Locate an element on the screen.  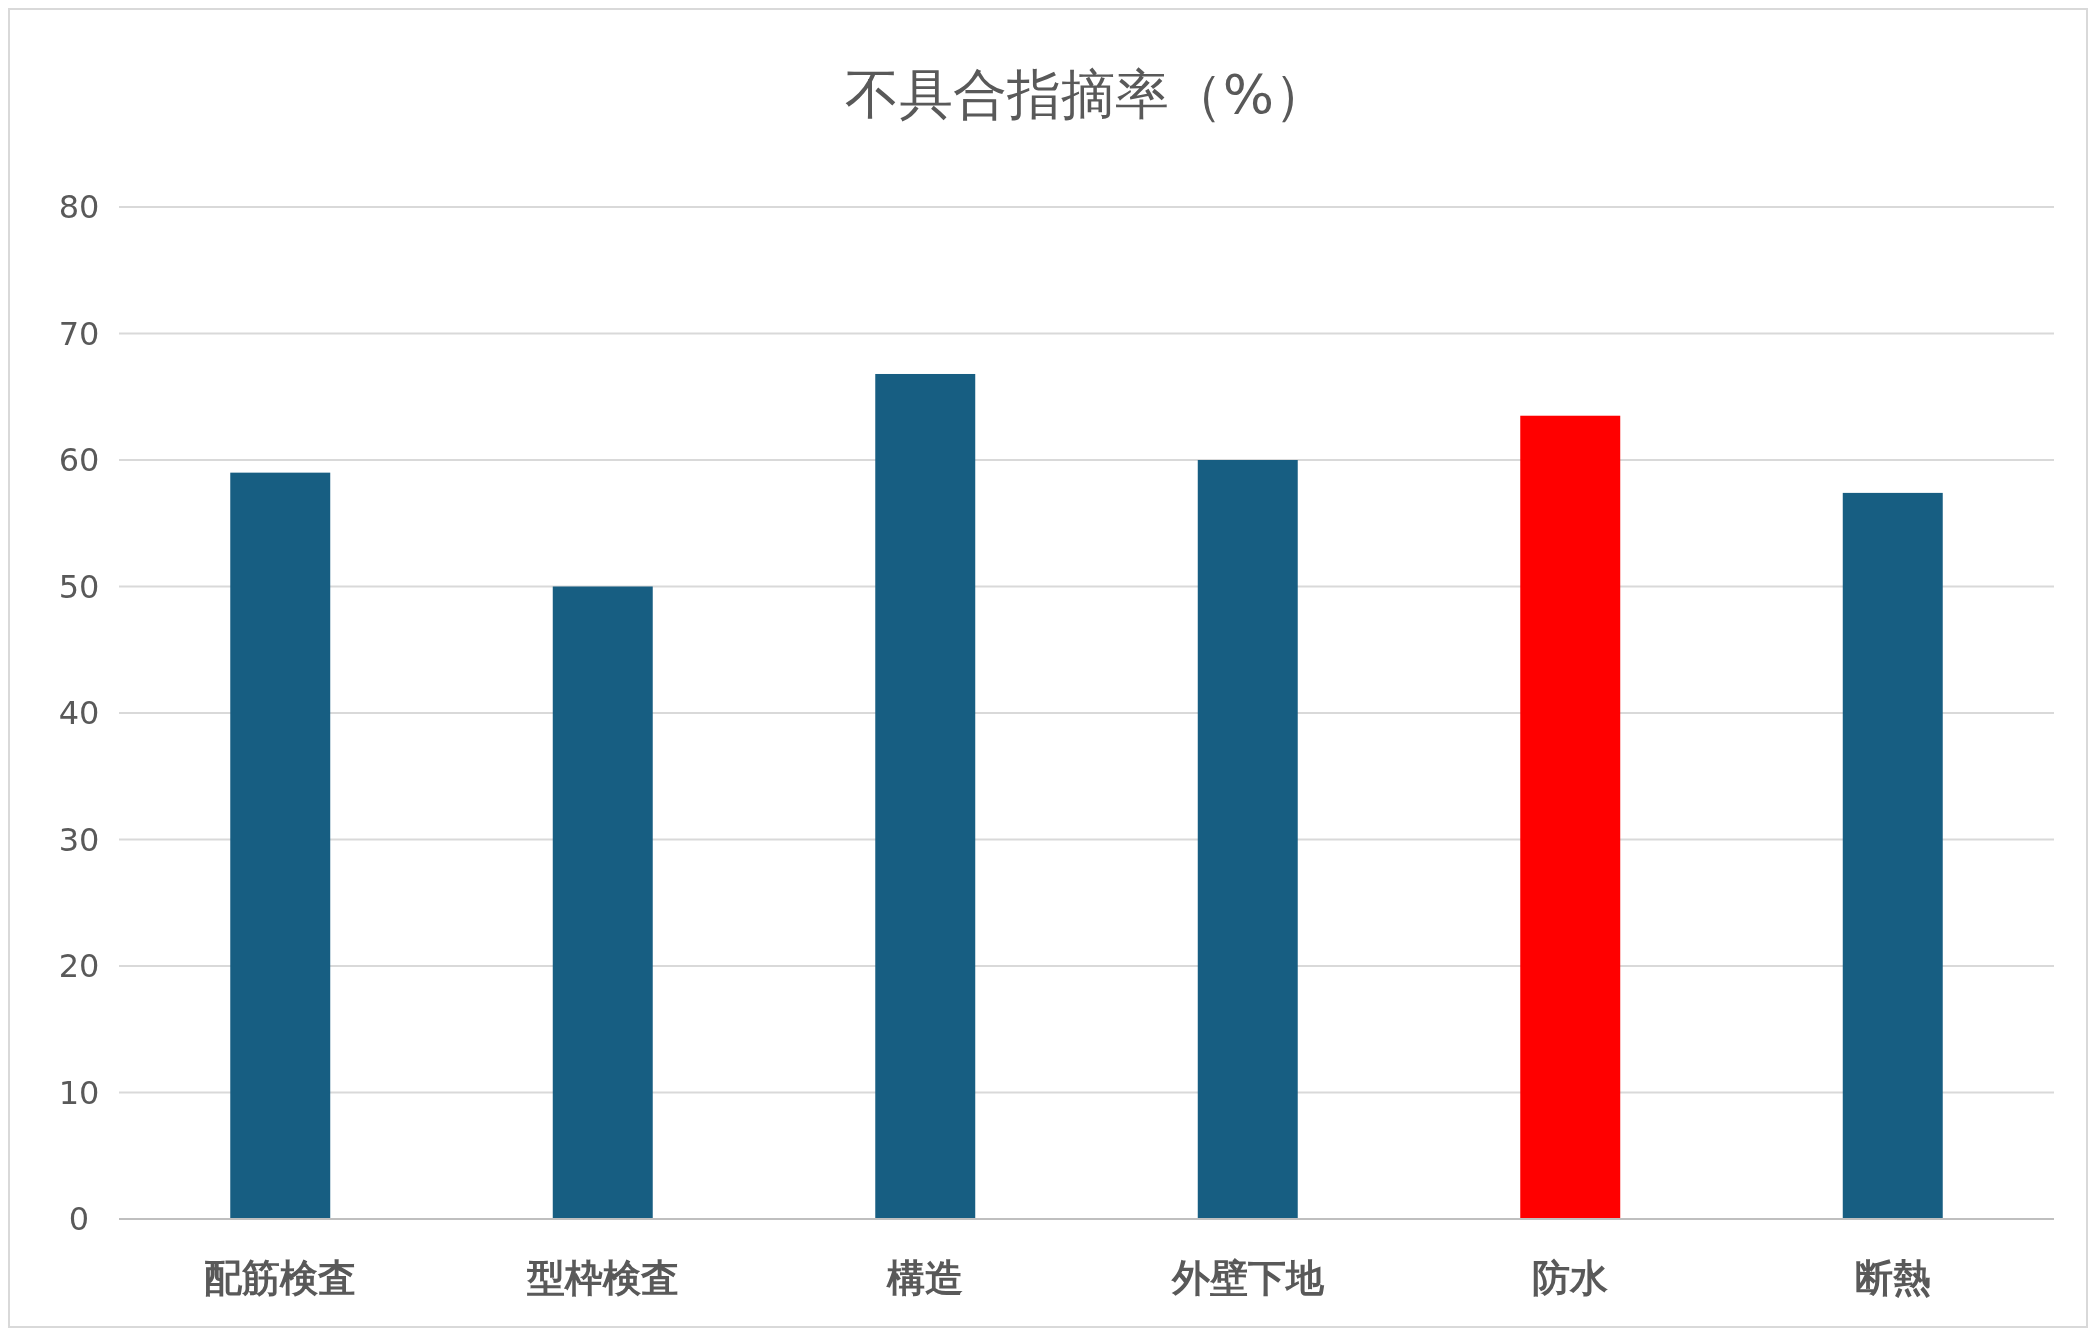
x-tick-label: 配筋検査 is located at coordinates (280, 1278).